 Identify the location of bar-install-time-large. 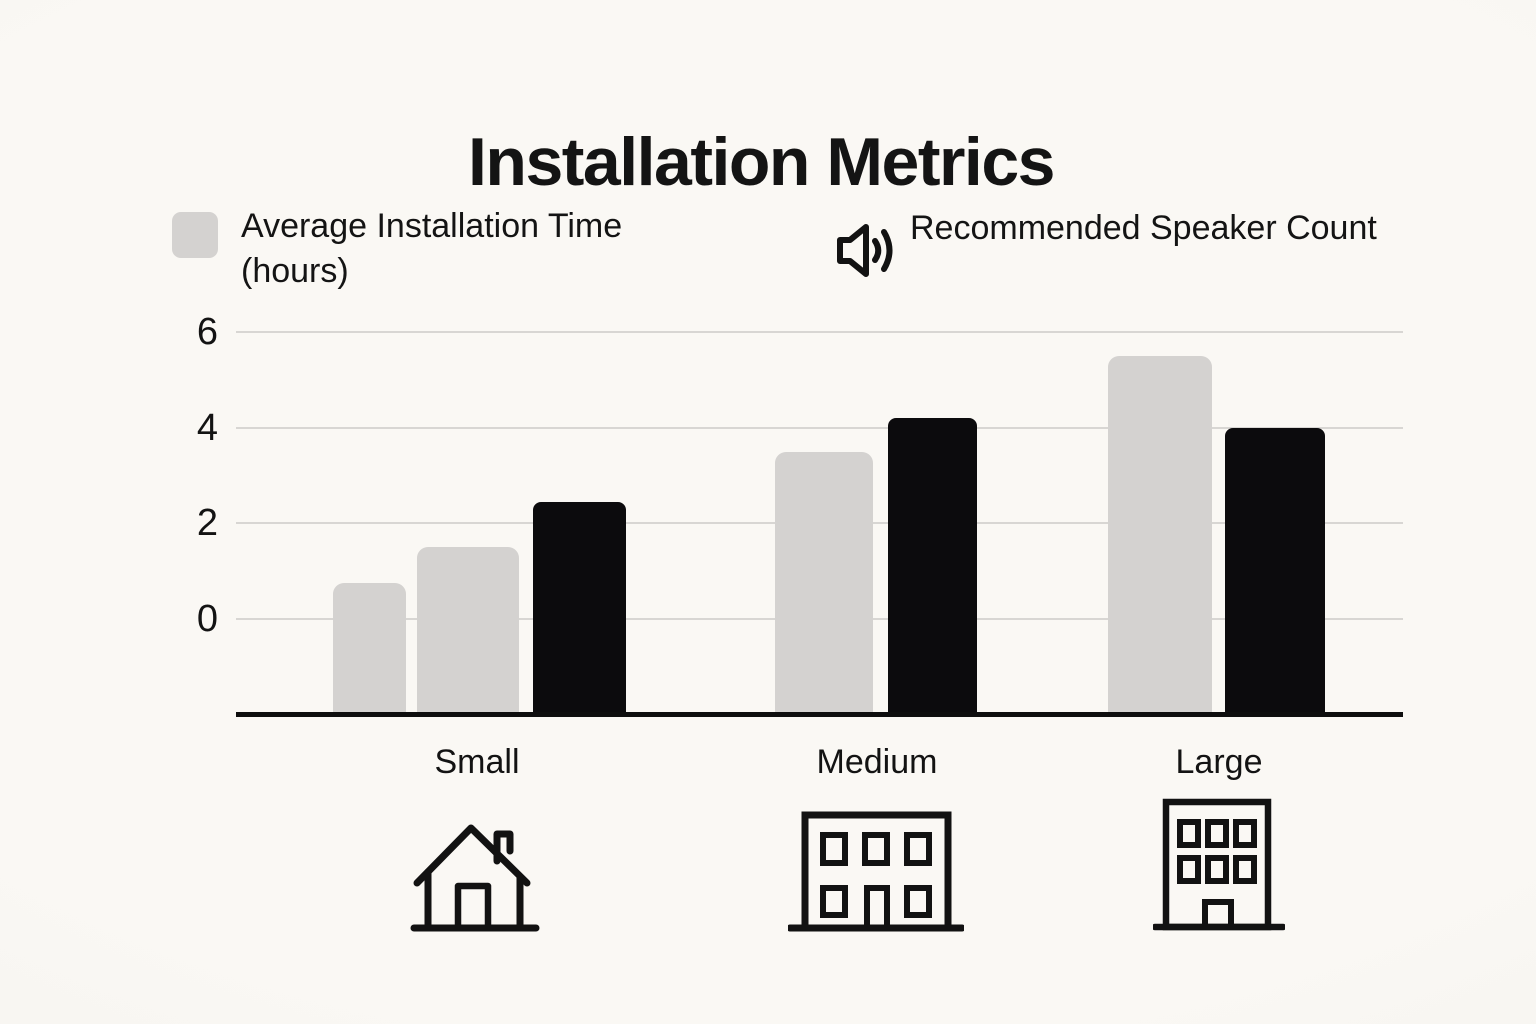
(1160, 535).